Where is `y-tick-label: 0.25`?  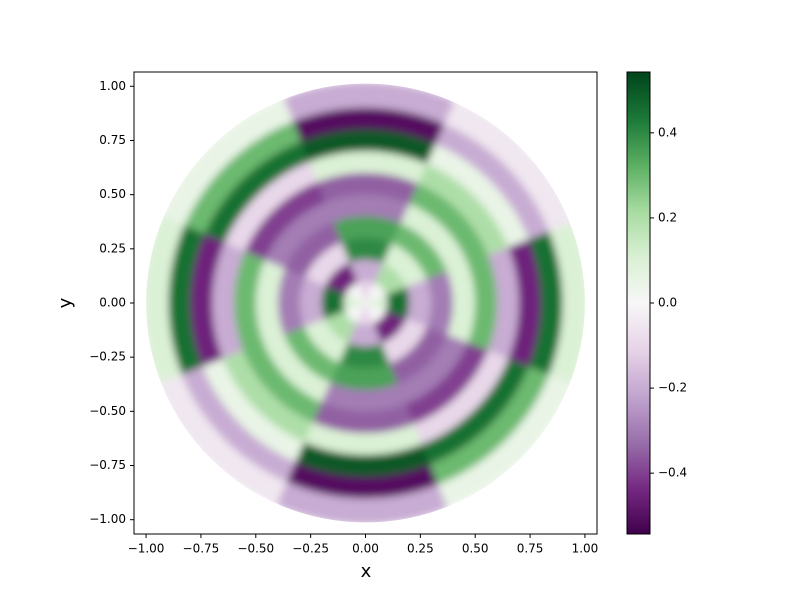
y-tick-label: 0.25 is located at coordinates (112, 248).